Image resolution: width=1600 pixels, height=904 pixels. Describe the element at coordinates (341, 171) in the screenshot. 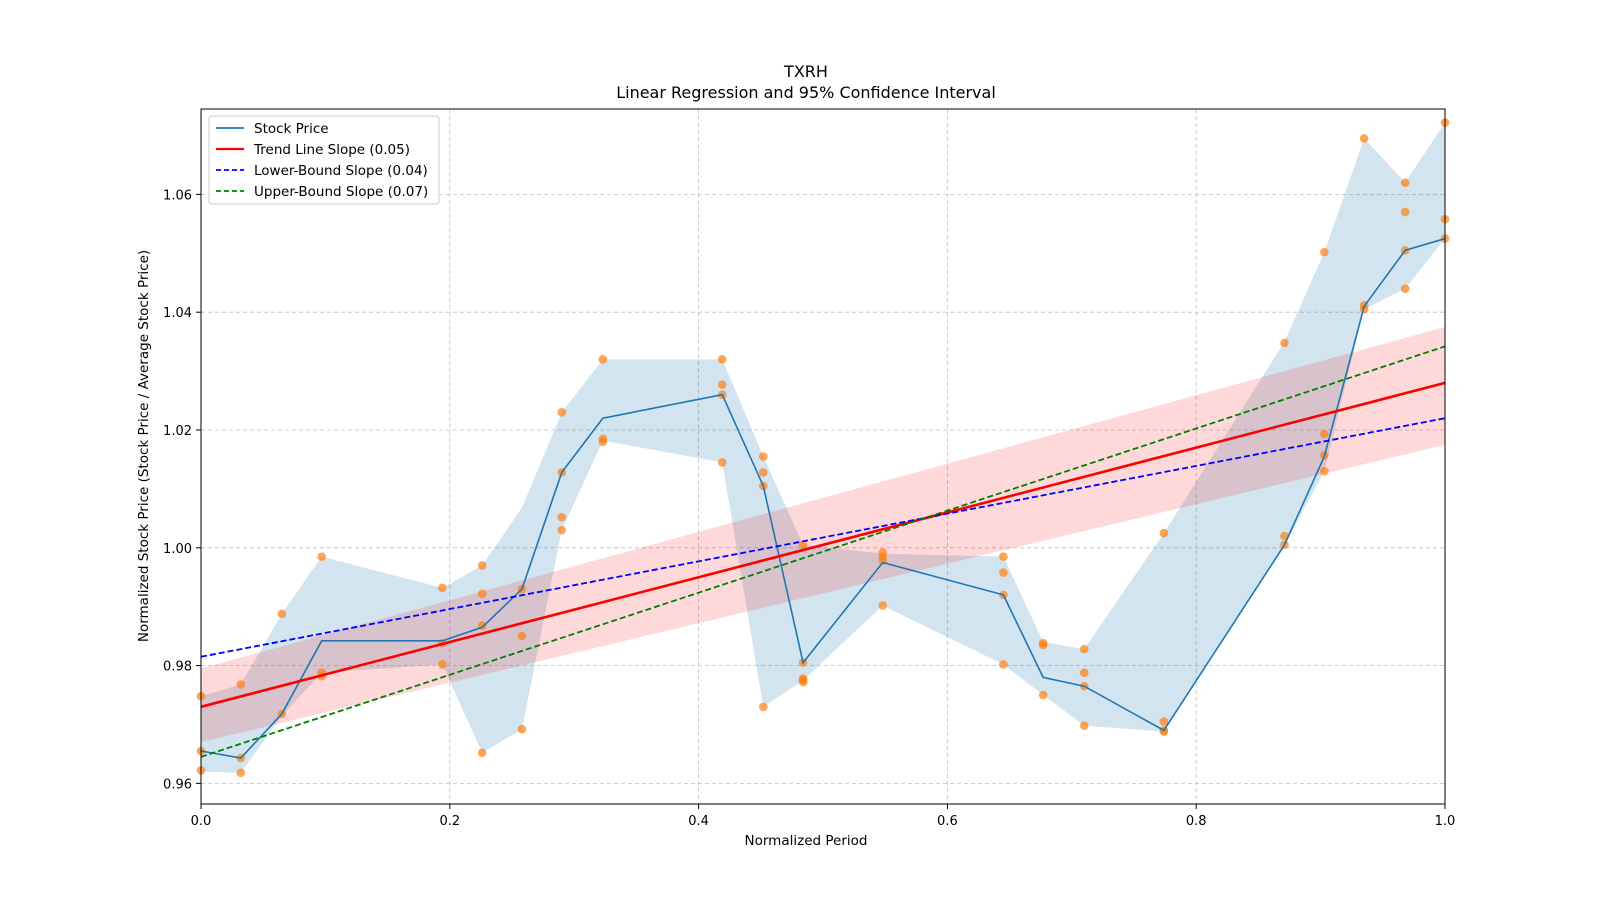

I see `legend-label: Lower-Bound Slope (0.04)` at that location.